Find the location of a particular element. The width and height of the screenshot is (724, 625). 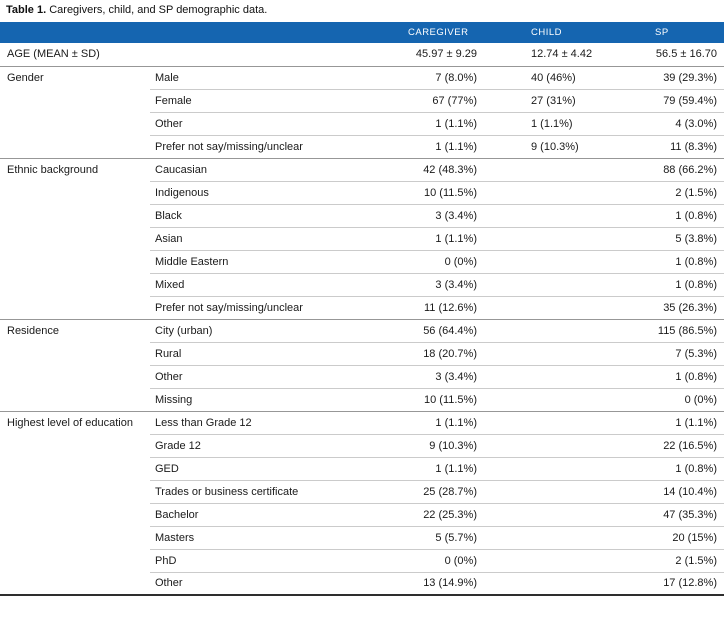

cell-subcategory: Grade 12 is located at coordinates (277, 446).